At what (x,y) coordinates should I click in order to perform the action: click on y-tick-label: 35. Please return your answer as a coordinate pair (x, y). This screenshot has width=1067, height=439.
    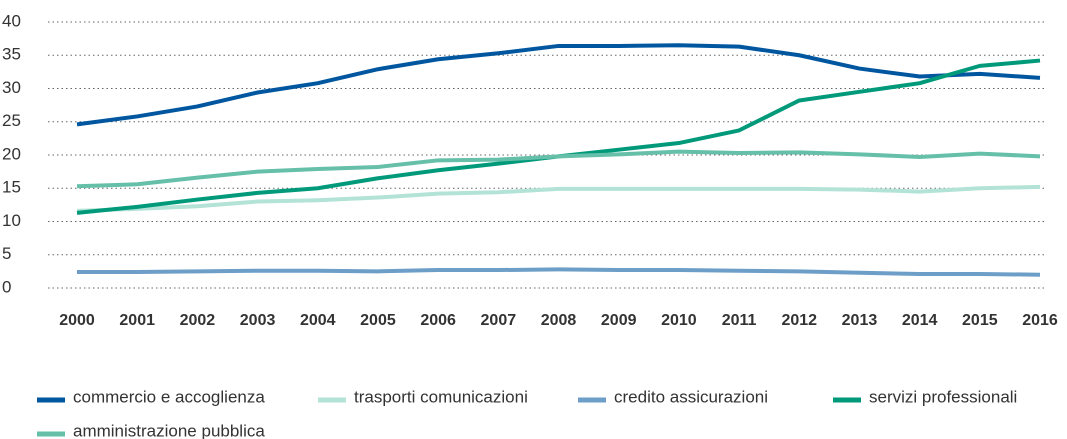
    Looking at the image, I should click on (11, 54).